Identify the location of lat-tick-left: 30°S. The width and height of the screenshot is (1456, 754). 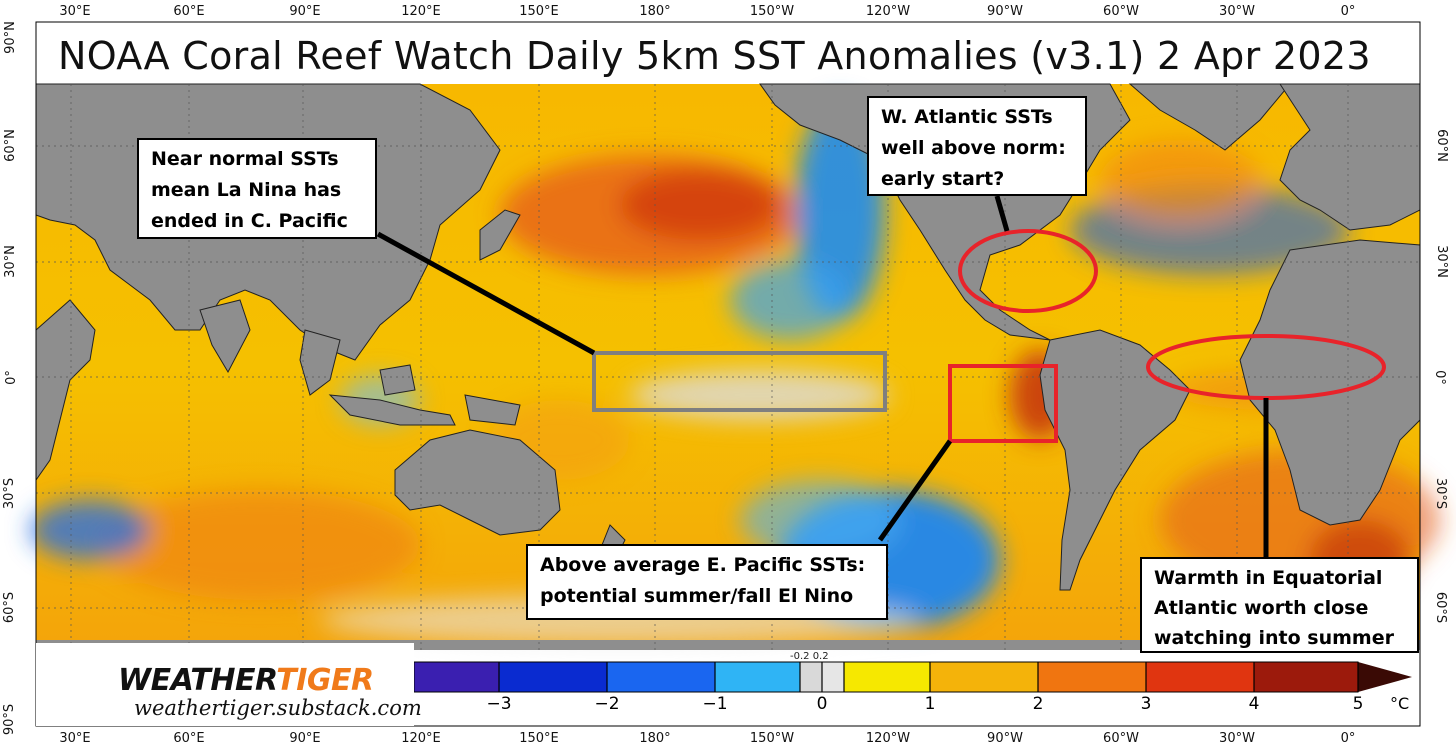
(10, 493).